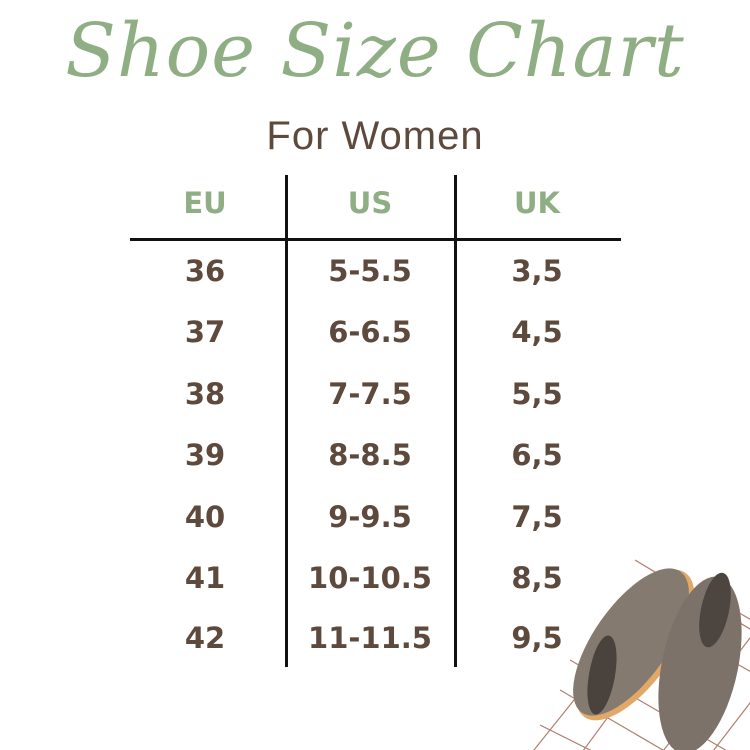 The image size is (750, 750). Describe the element at coordinates (370, 455) in the screenshot. I see `cell-us: 8-8.5` at that location.